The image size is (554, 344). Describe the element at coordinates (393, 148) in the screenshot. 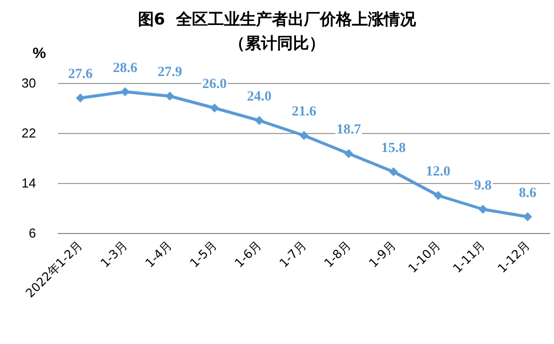

I see `data-label: 15.8` at that location.